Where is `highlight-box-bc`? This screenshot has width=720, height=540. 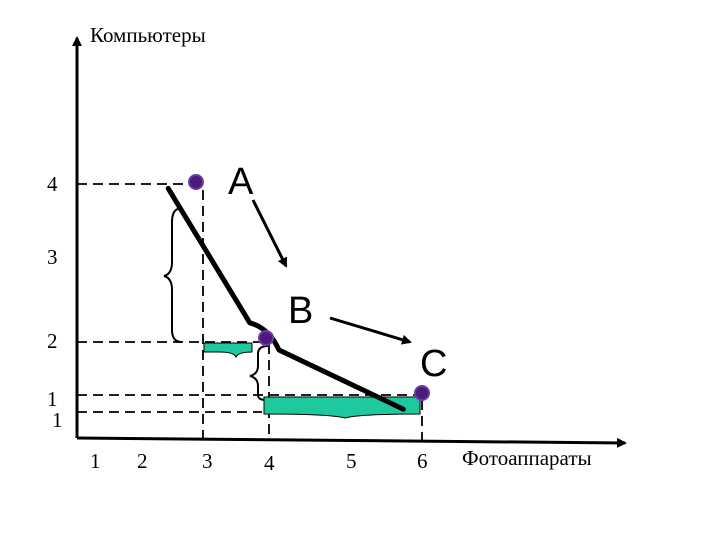
highlight-box-bc is located at coordinates (342, 407).